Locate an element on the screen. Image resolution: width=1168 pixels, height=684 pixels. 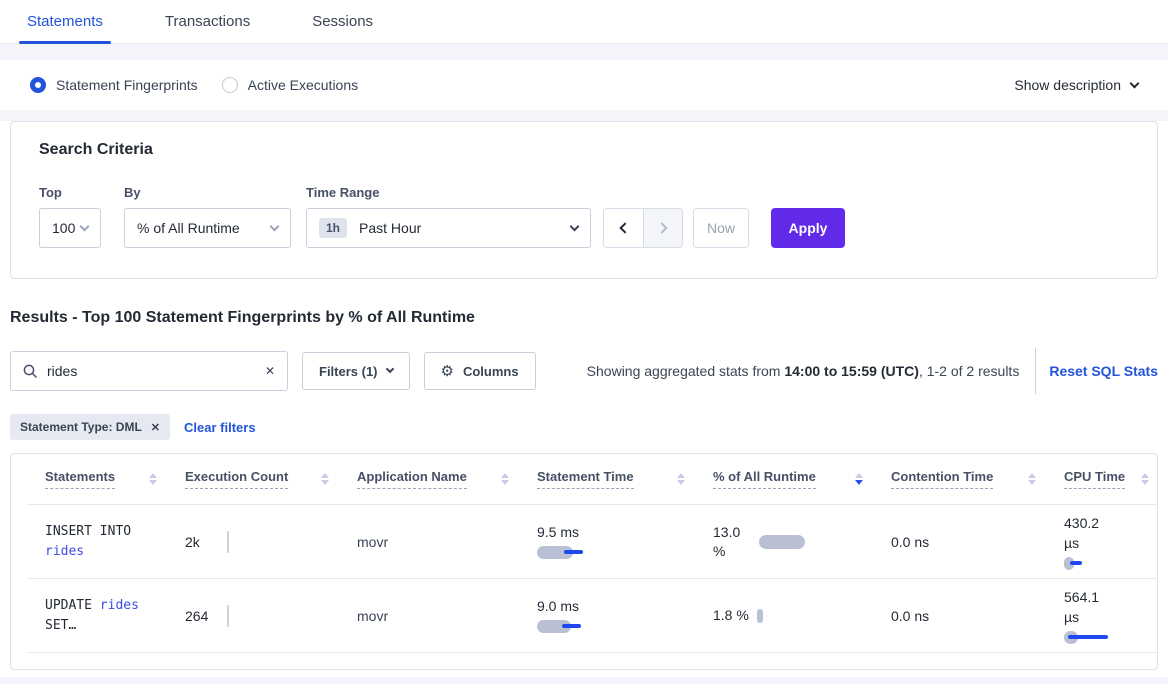
prev-time-button is located at coordinates (623, 228).